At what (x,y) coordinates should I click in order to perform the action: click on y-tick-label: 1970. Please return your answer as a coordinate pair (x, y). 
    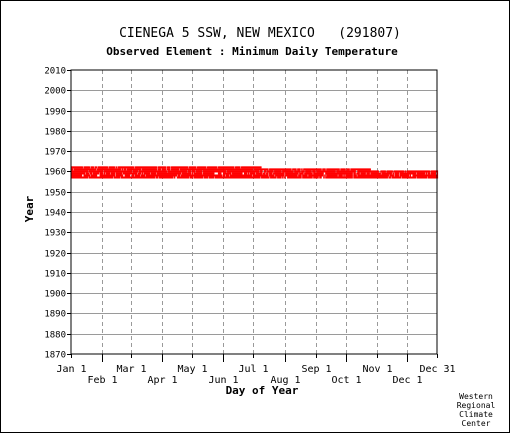
    Looking at the image, I should click on (55, 153).